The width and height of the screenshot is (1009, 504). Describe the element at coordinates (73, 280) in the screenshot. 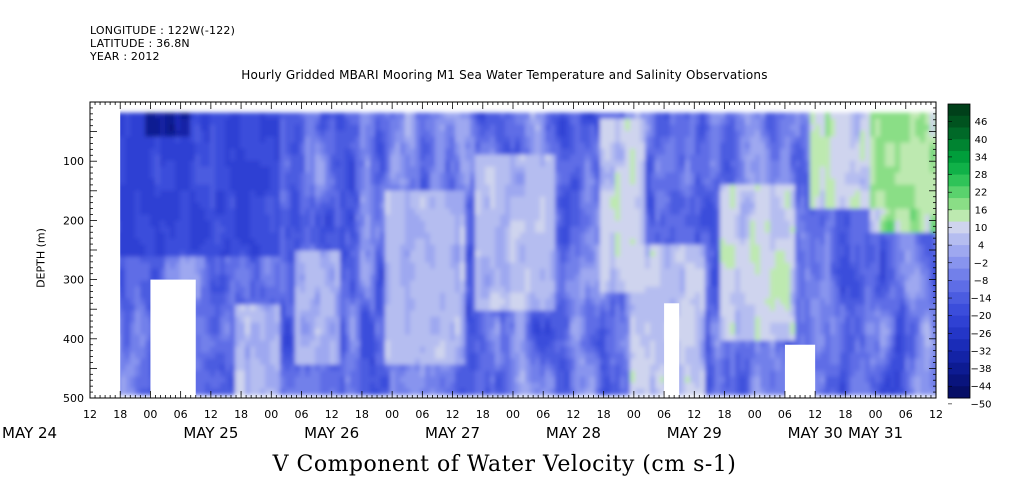

I see `y-tick-label: 300` at that location.